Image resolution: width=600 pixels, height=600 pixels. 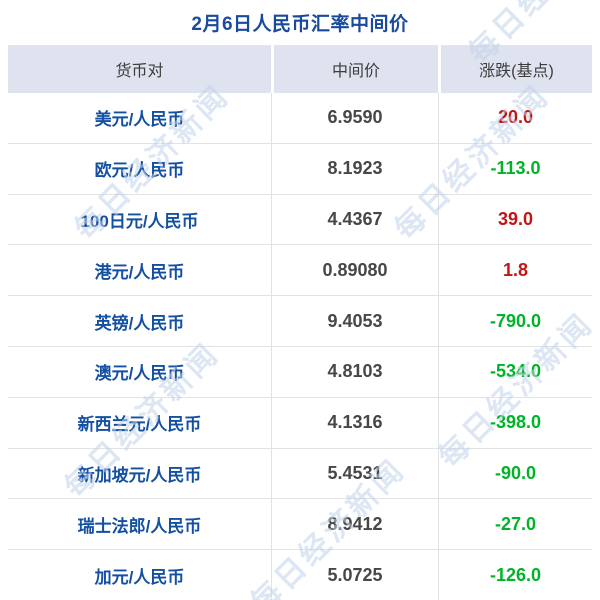 I want to click on change-cell: -90.0, so click(x=515, y=473).